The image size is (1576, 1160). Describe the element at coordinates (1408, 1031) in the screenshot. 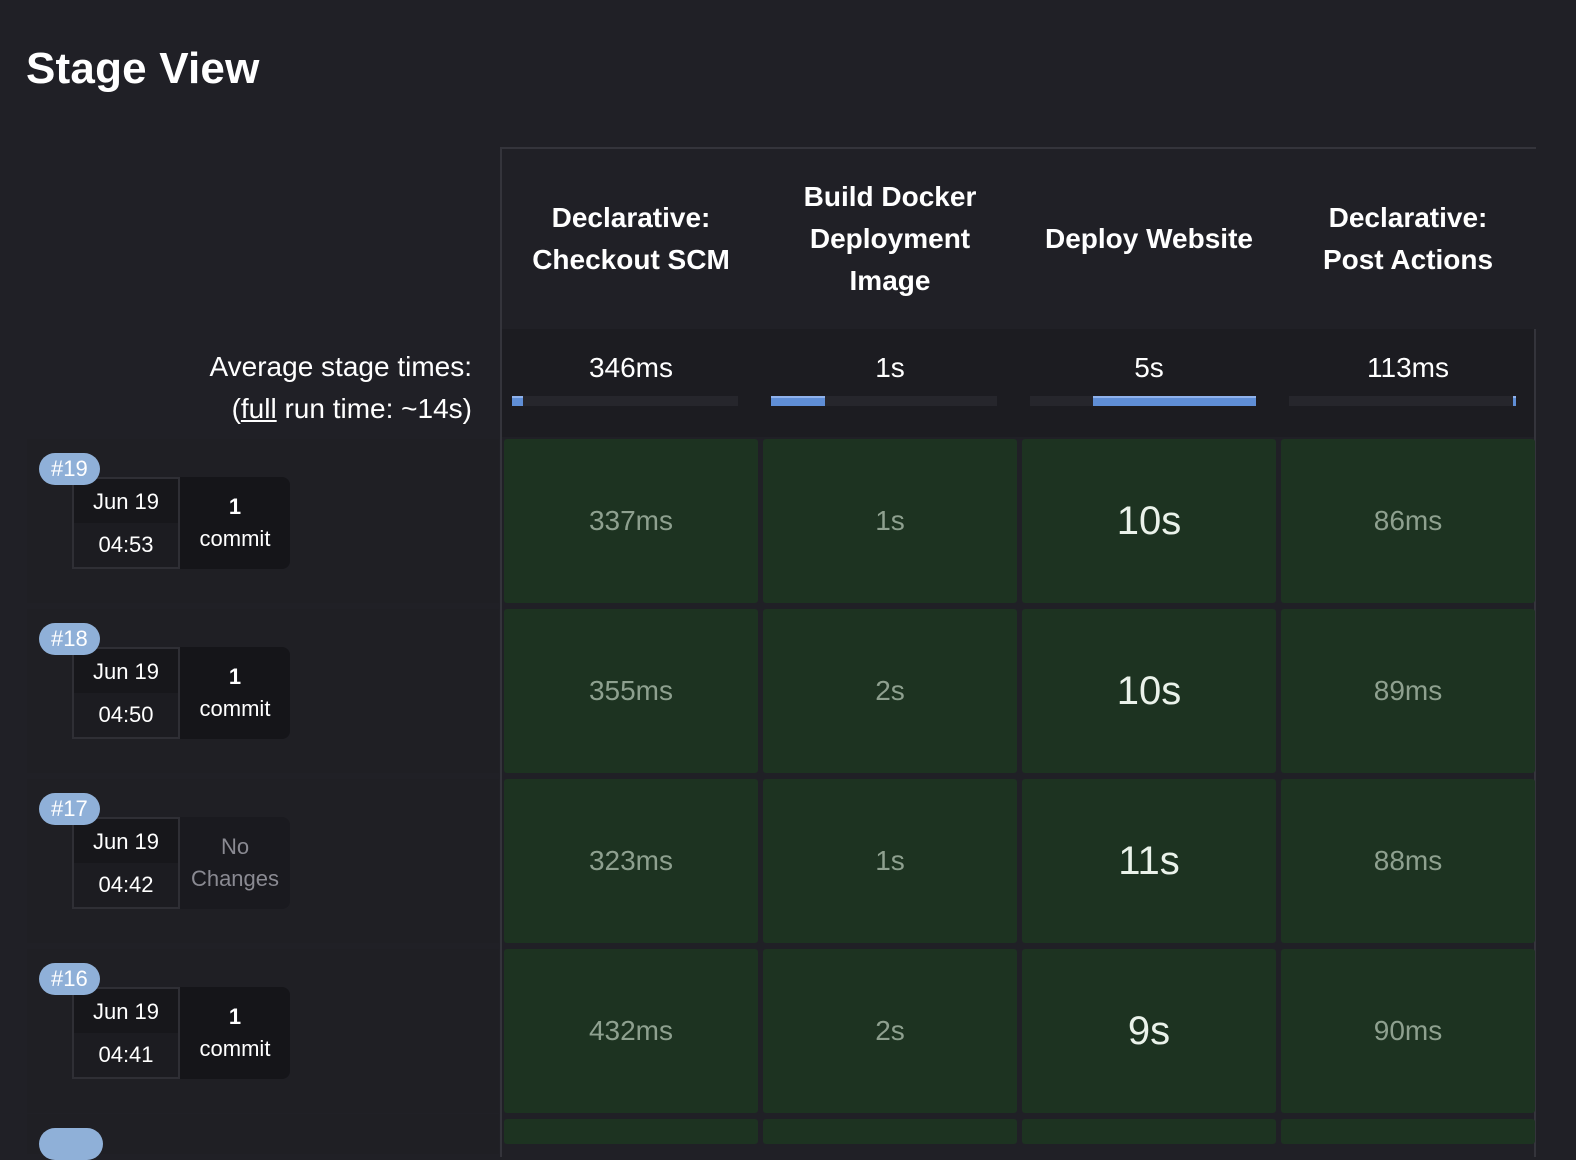

I see `stage-duration-cell: 90ms` at that location.